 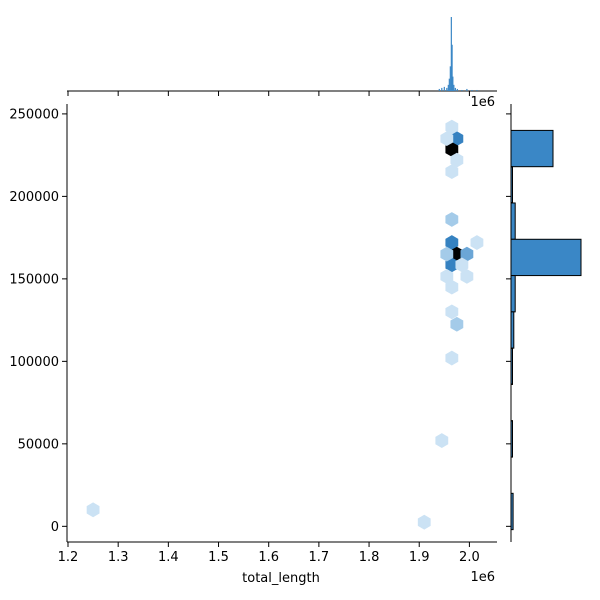 What do you see at coordinates (469, 557) in the screenshot?
I see `x-tick-label: 2.0` at bounding box center [469, 557].